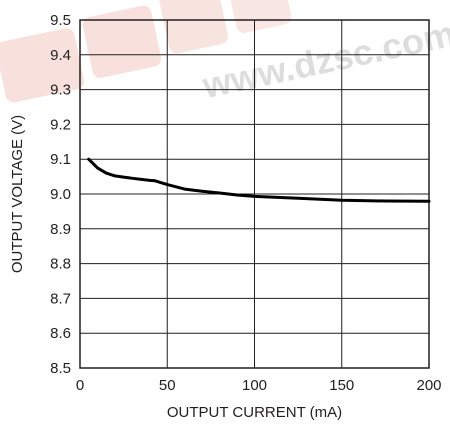  What do you see at coordinates (341, 385) in the screenshot?
I see `x-tick-label: 150` at bounding box center [341, 385].